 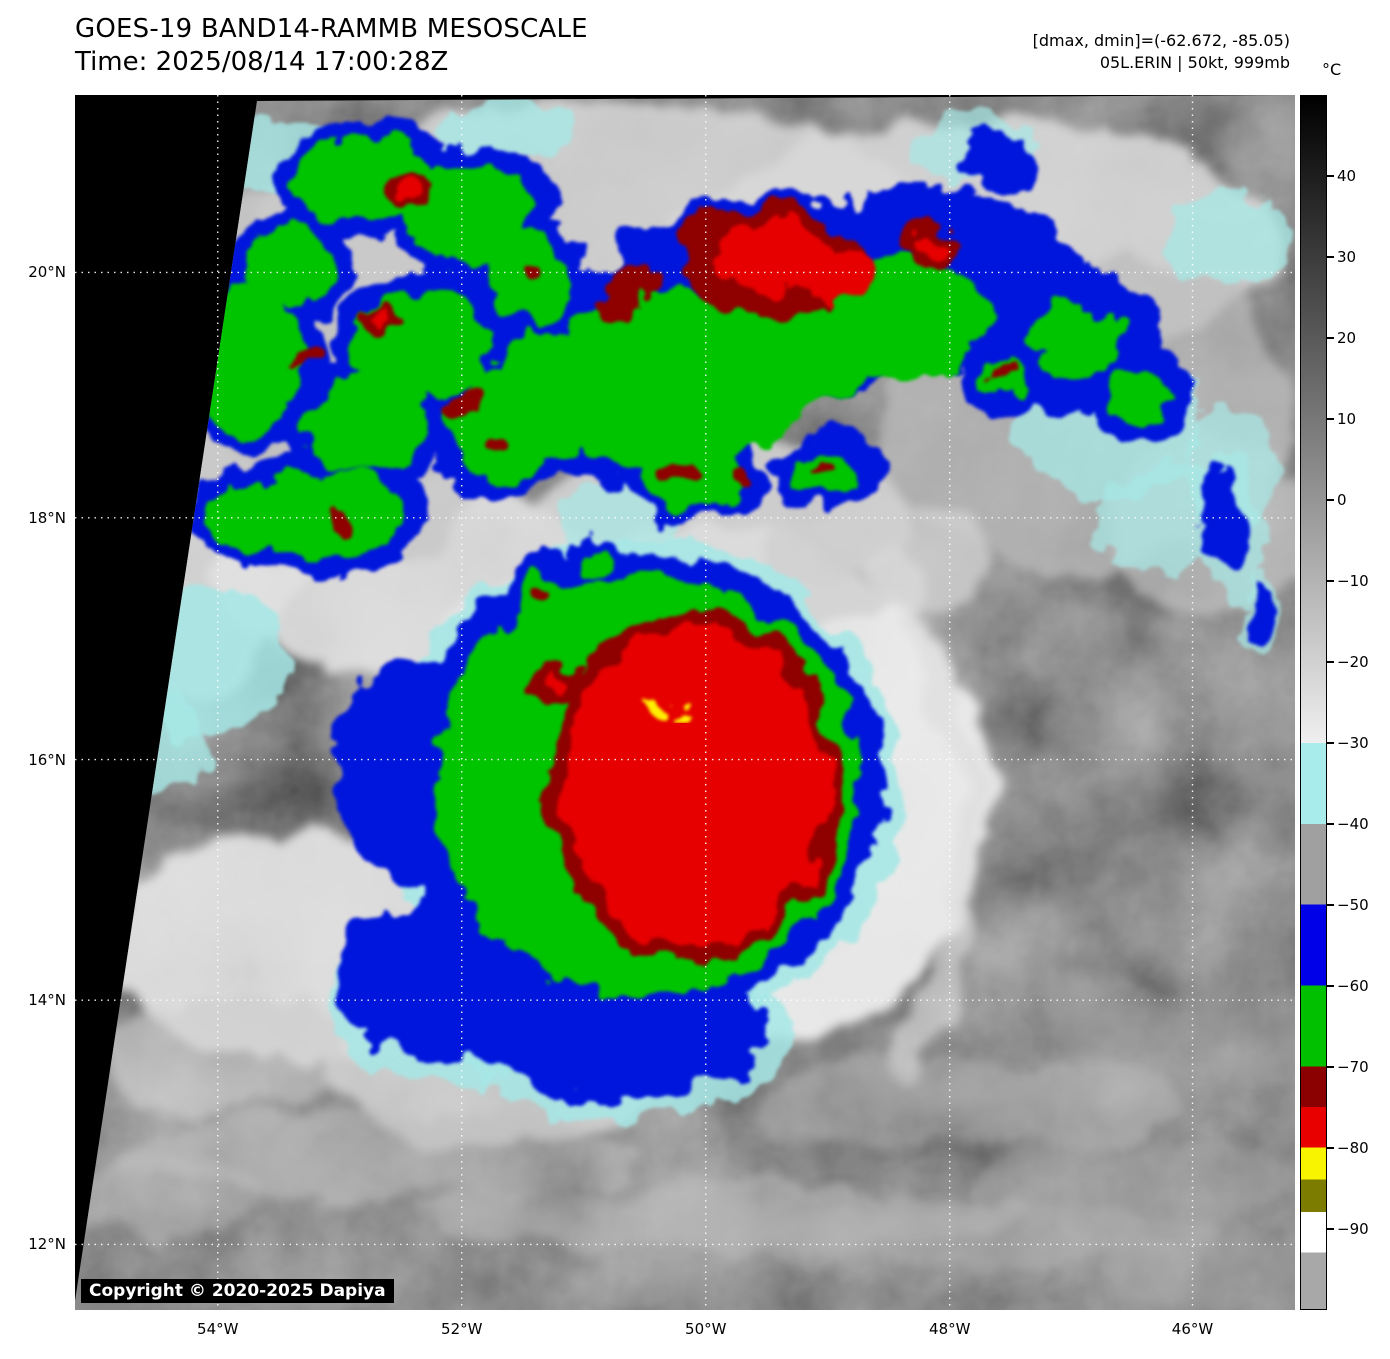 I want to click on colorbar-tick-label: 20, so click(x=1347, y=338).